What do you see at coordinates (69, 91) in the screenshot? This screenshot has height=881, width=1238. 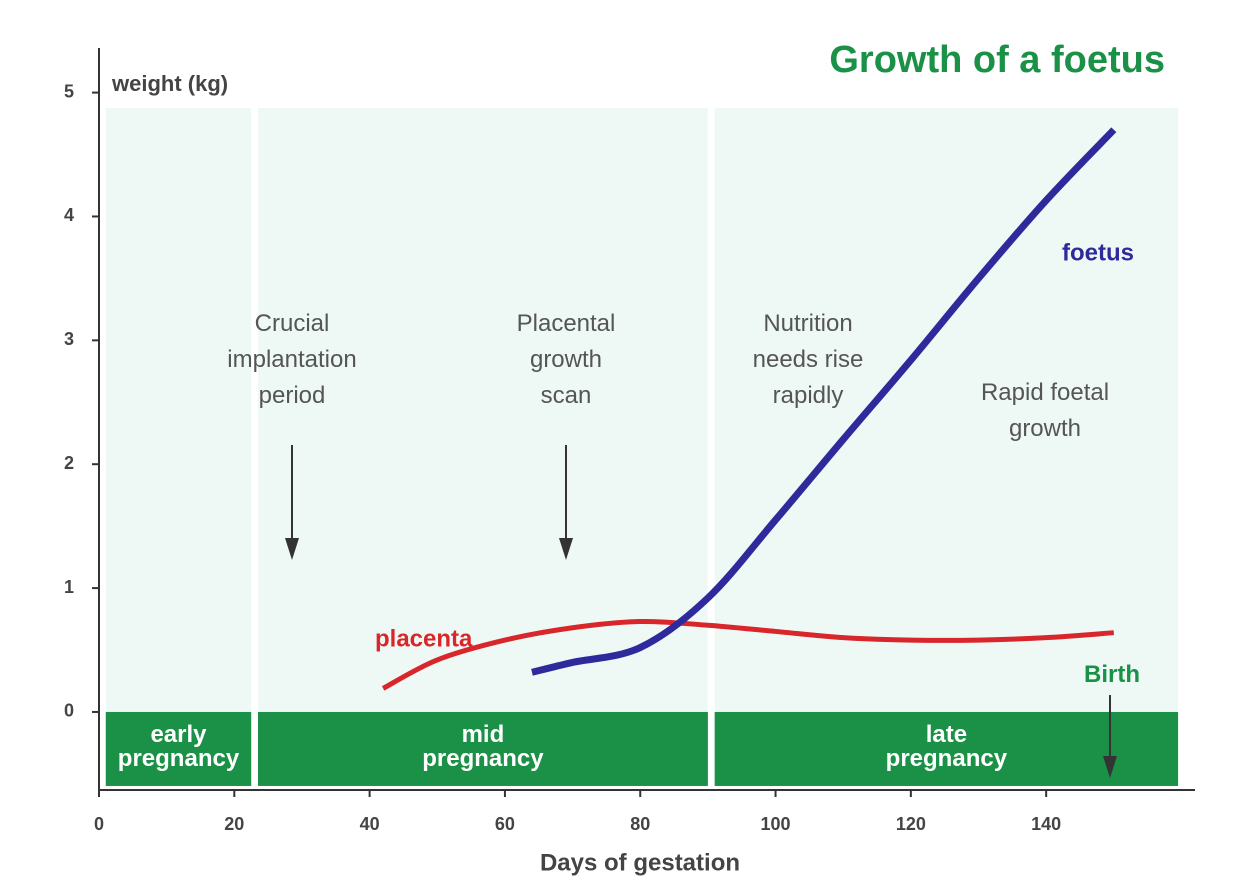 I see `y-tick-label: 5` at bounding box center [69, 91].